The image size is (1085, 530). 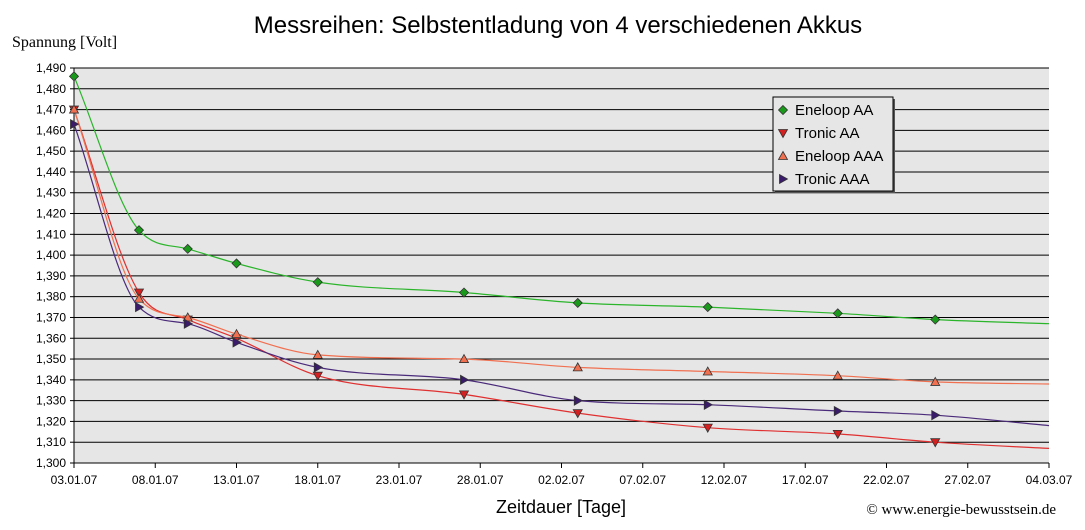 I want to click on y-tick-label: 1,350, so click(x=51, y=359).